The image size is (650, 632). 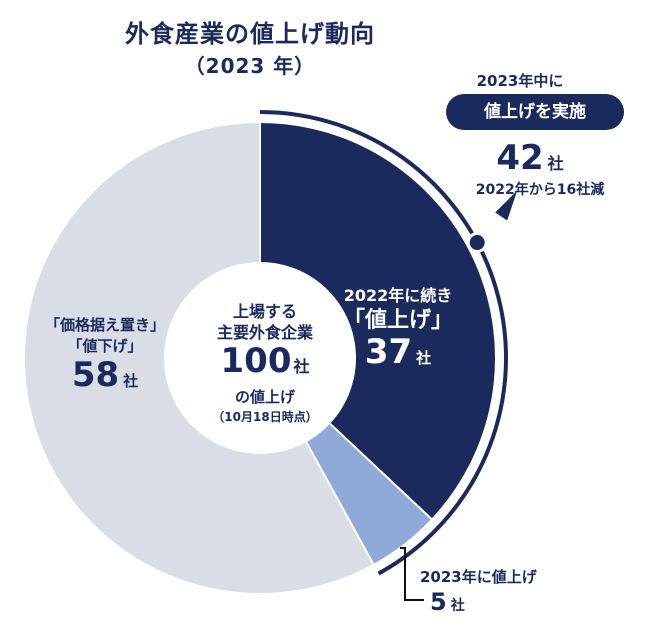 I want to click on blue-slice-head: 2023年に値上げ, so click(x=478, y=577).